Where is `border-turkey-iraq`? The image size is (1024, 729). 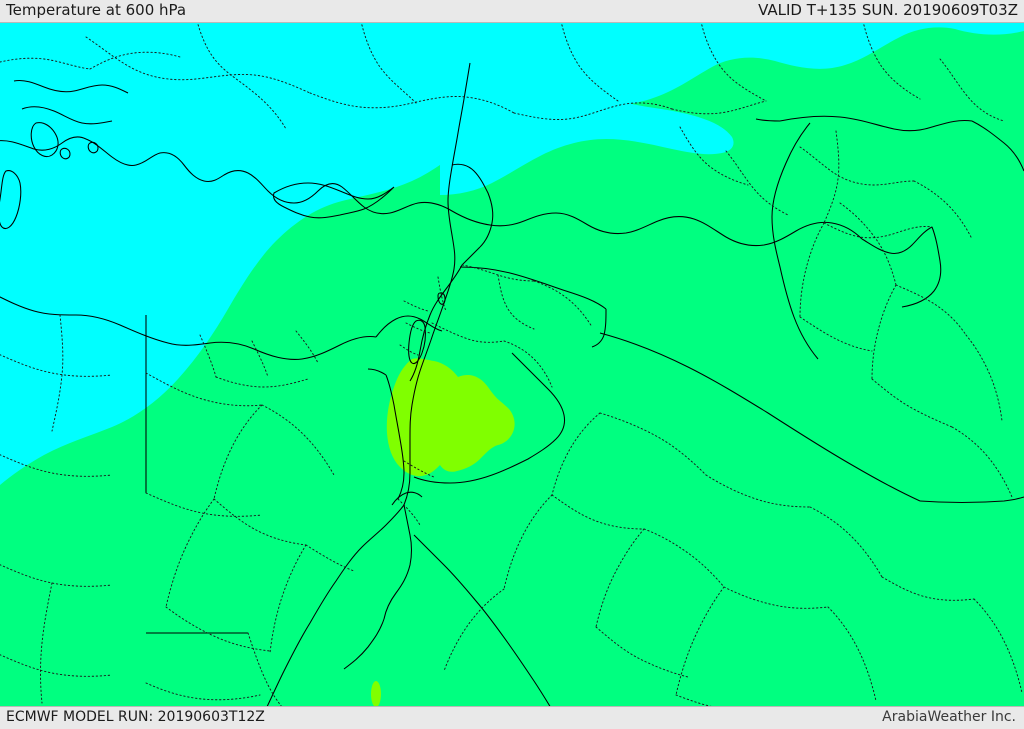
border-turkey-iraq is located at coordinates (997, 146).